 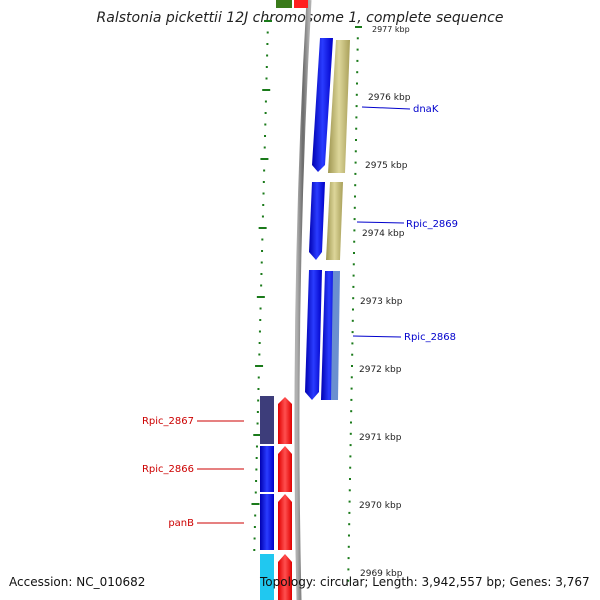 I want to click on gene-cyan-partial, so click(x=267, y=577).